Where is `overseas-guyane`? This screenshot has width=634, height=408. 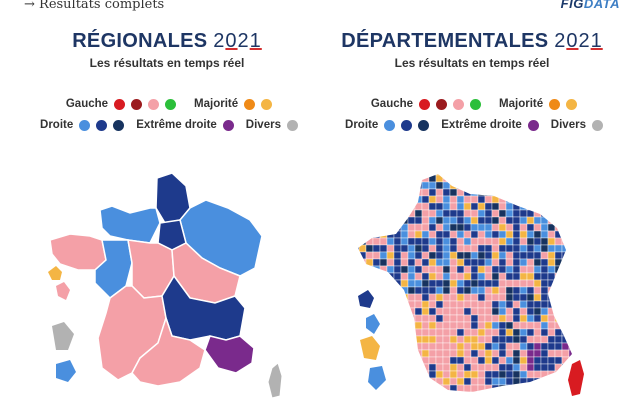 overseas-guyane is located at coordinates (370, 348).